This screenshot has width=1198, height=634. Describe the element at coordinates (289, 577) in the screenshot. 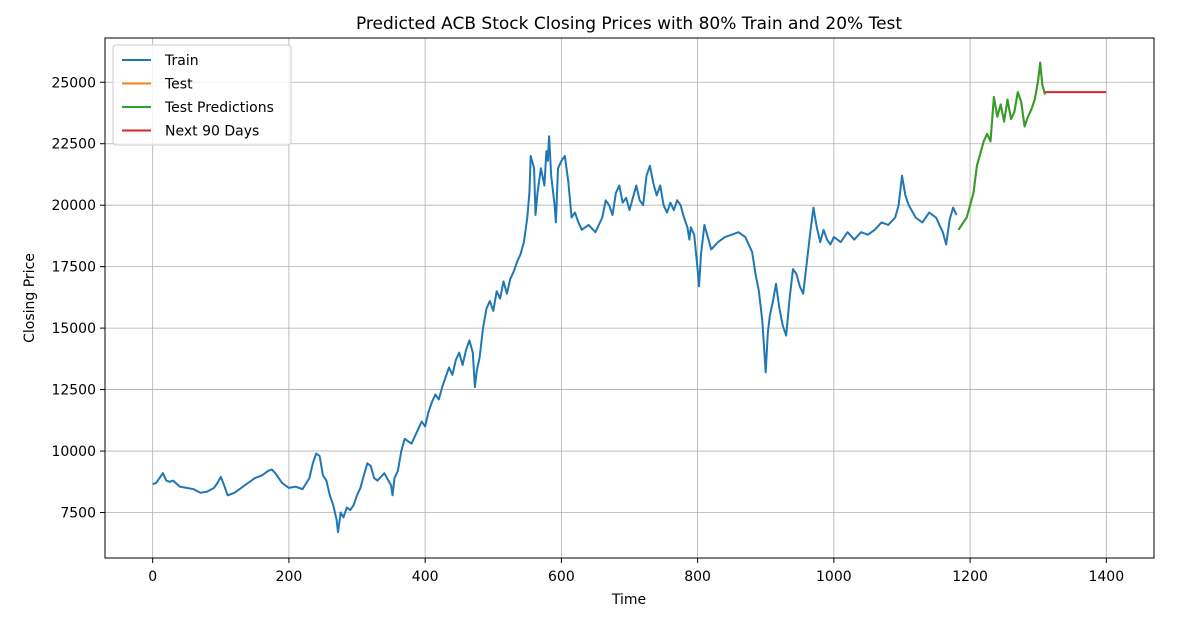

I see `x-tick-label: 200` at that location.